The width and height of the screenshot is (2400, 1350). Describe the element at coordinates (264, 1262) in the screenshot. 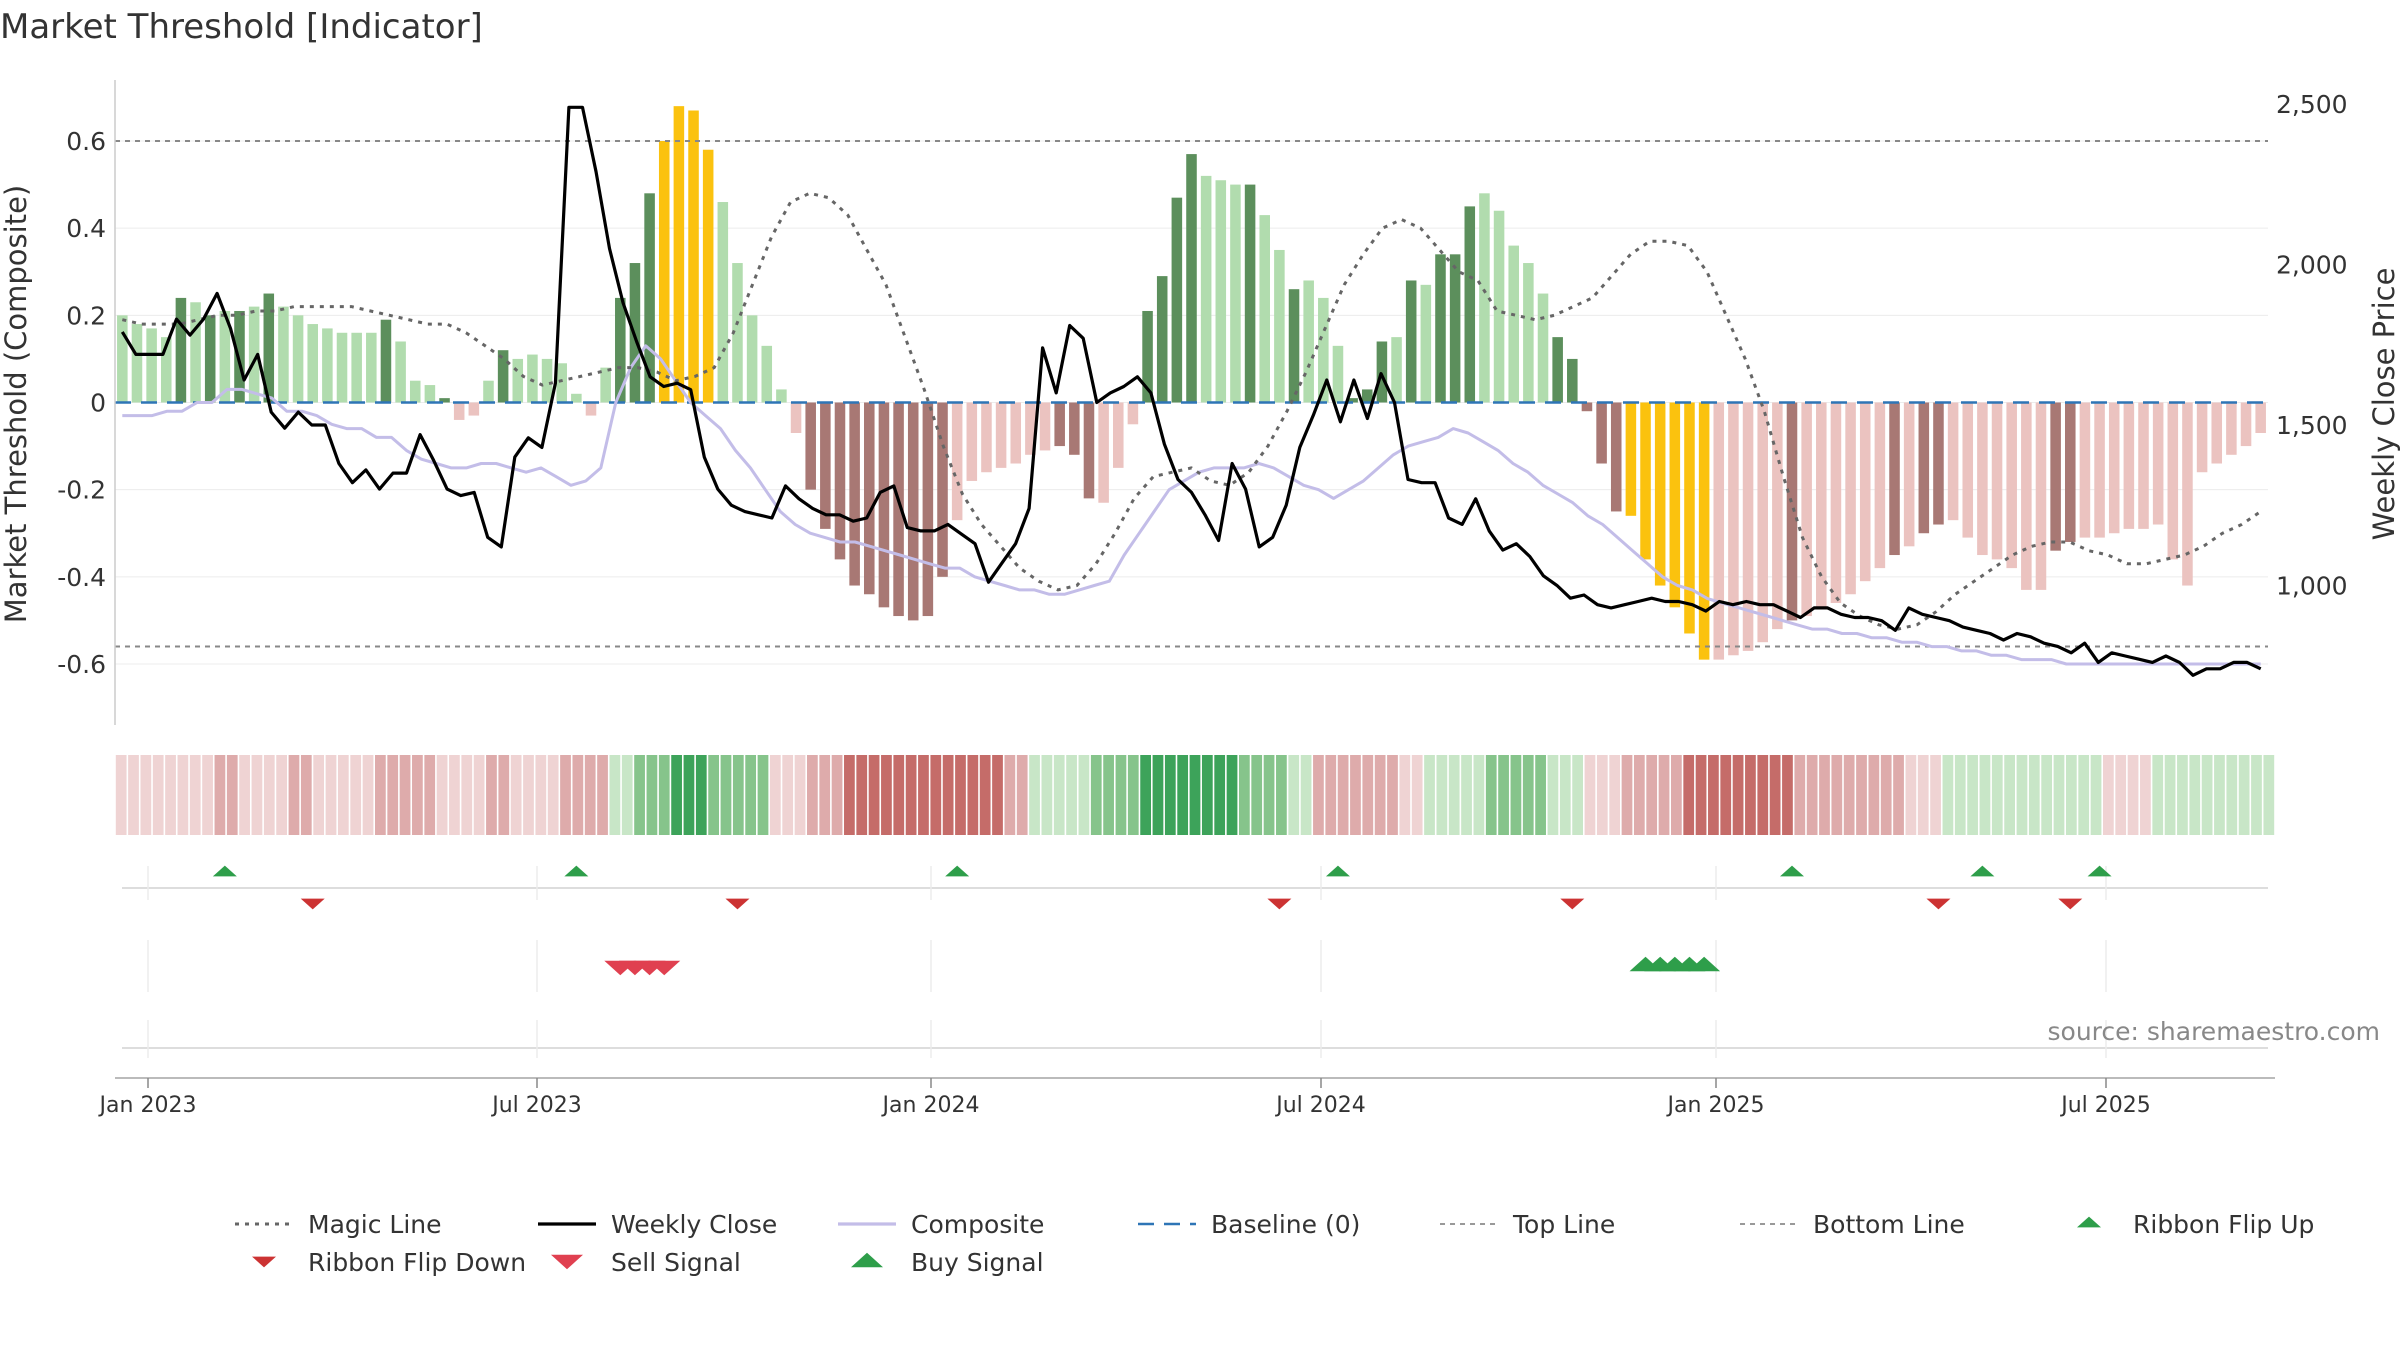

I see `legend-swatch` at that location.